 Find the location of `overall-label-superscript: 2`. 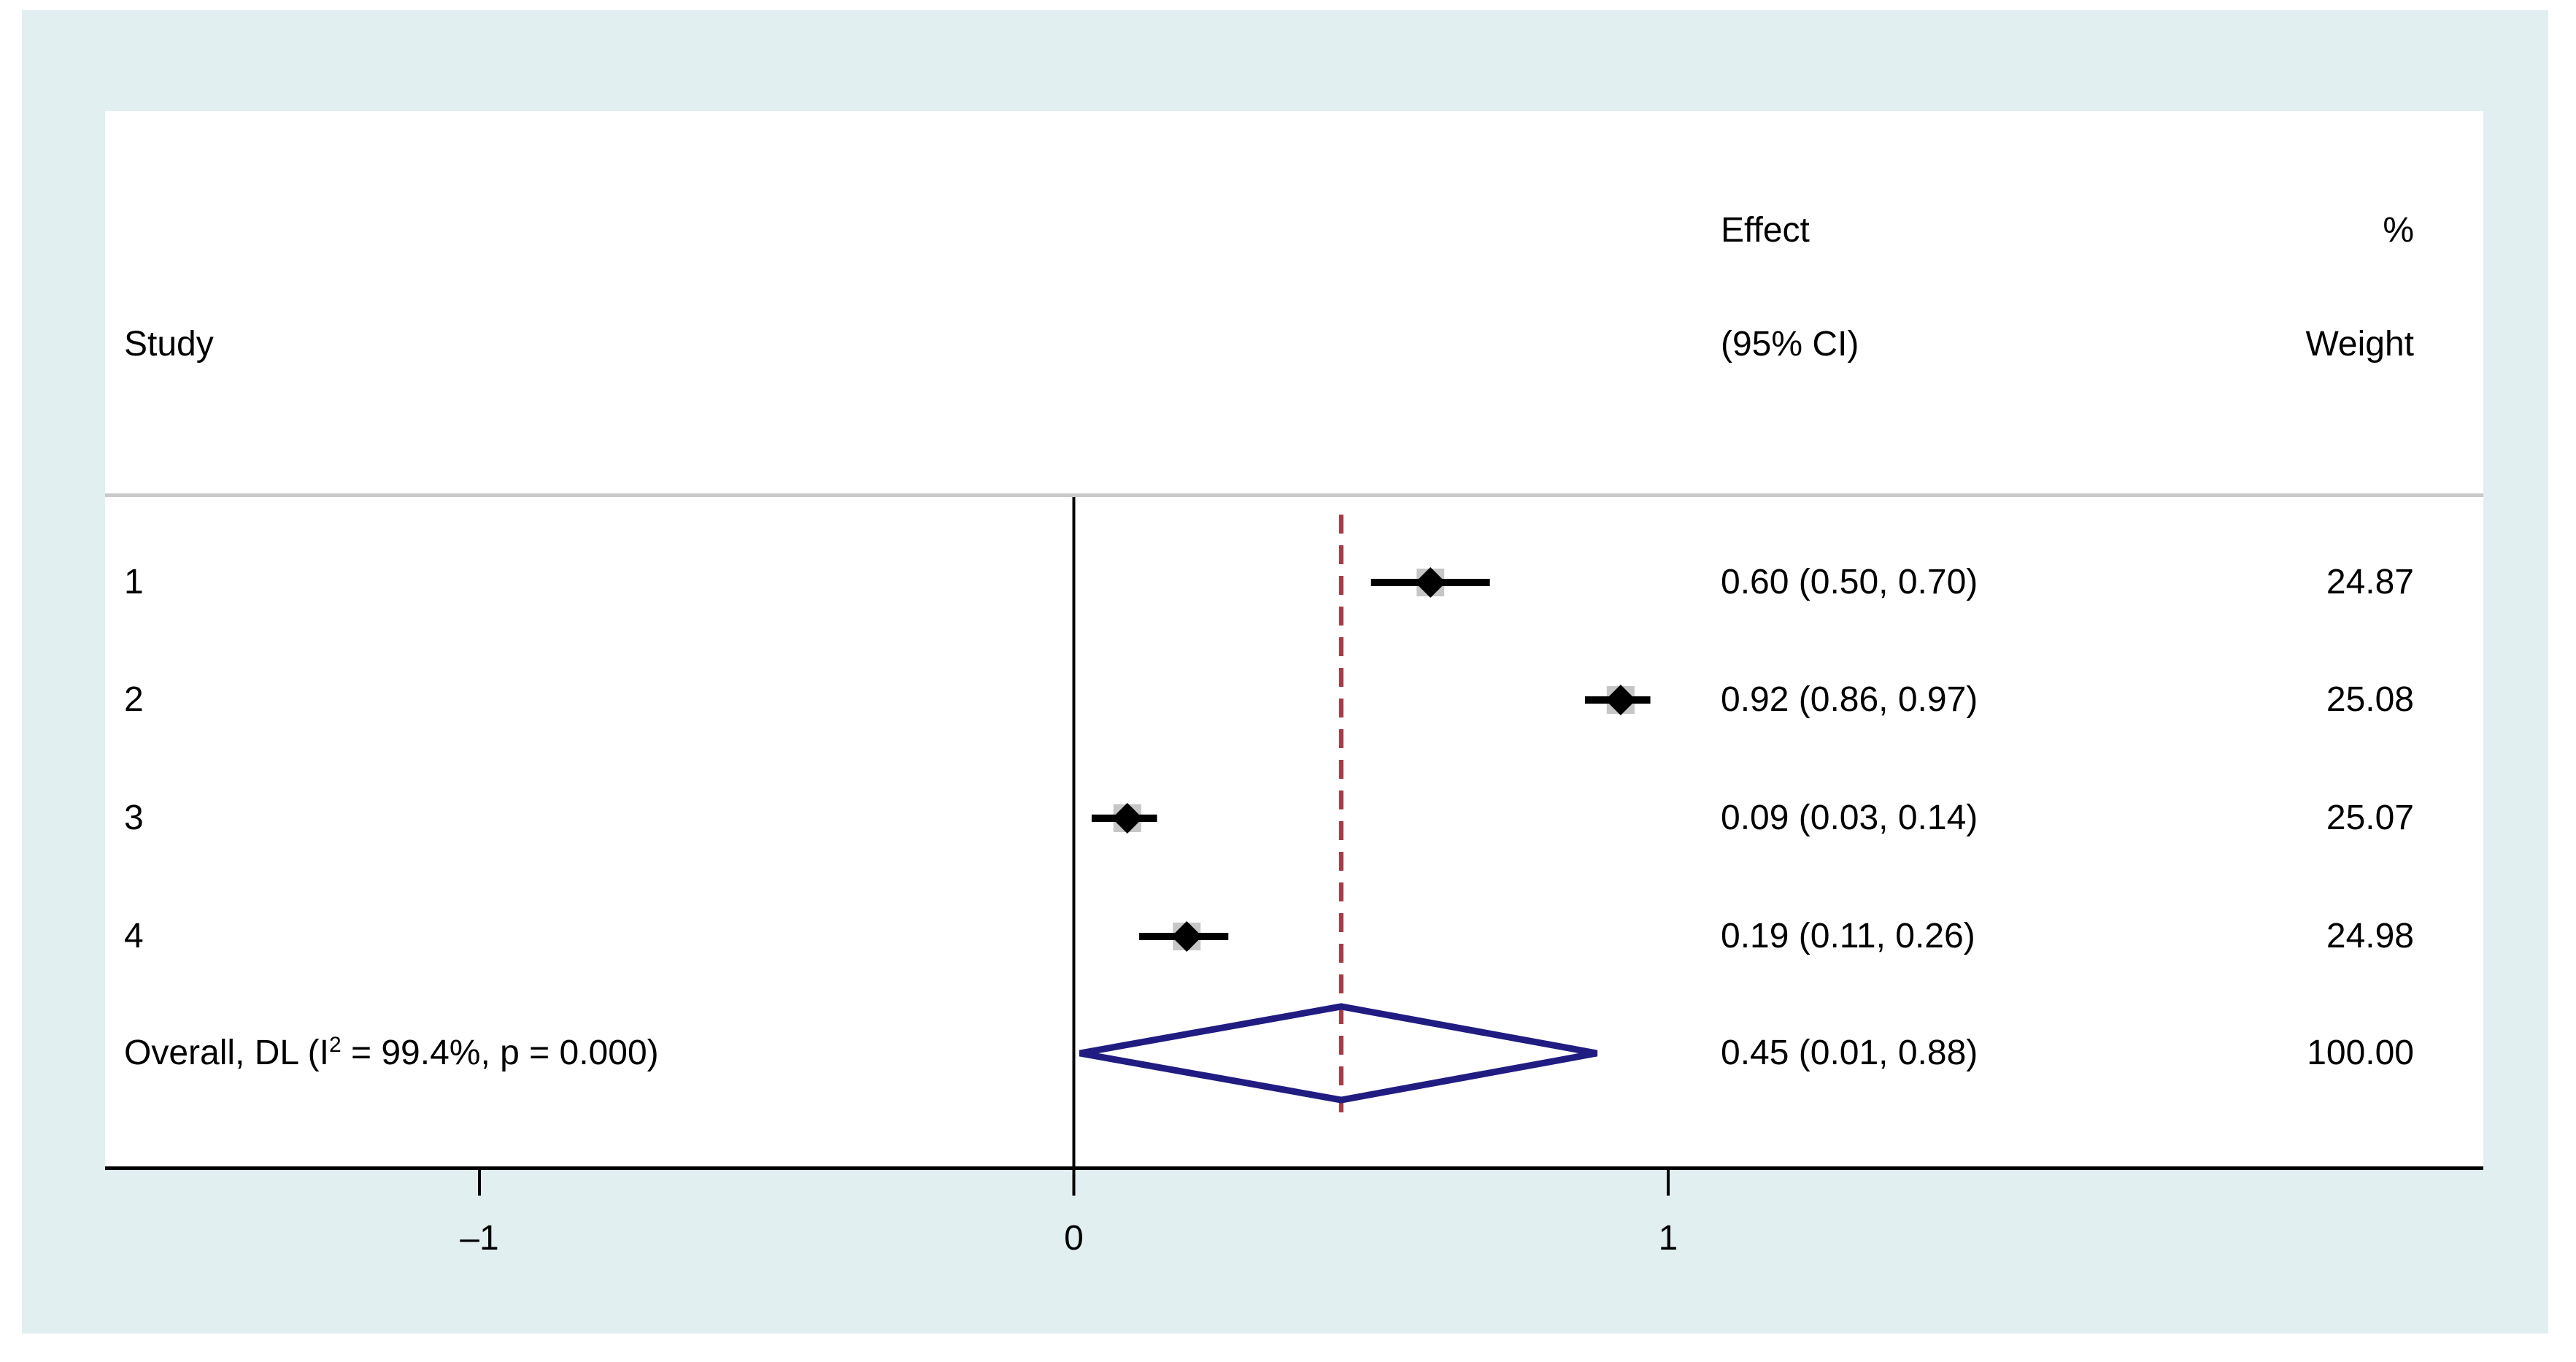

overall-label-superscript: 2 is located at coordinates (335, 1045).